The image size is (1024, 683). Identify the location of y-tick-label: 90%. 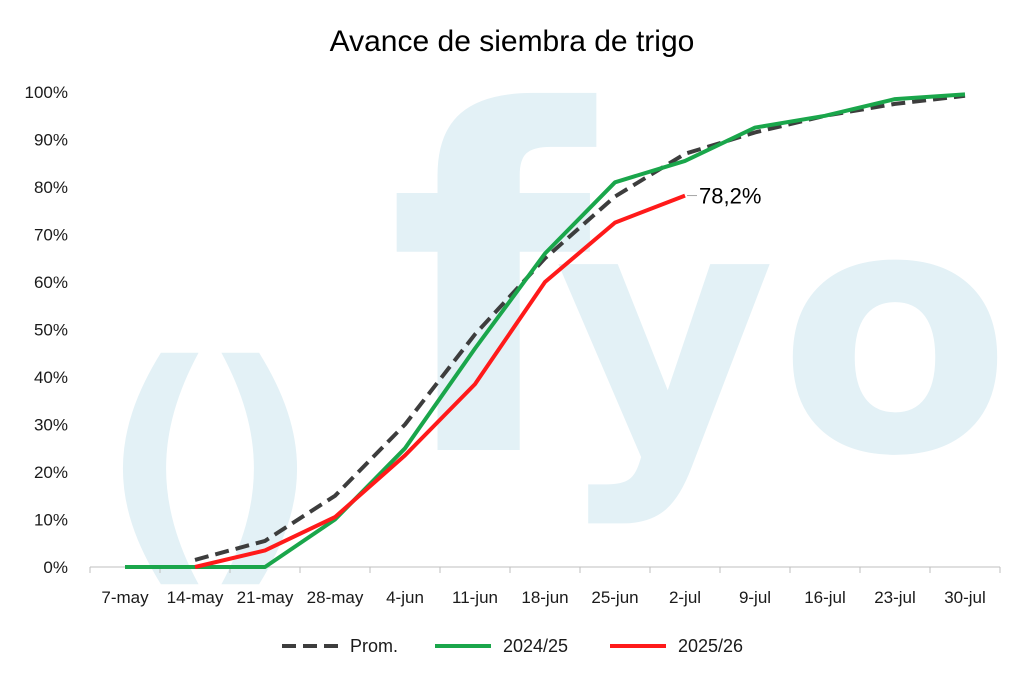
(51, 140).